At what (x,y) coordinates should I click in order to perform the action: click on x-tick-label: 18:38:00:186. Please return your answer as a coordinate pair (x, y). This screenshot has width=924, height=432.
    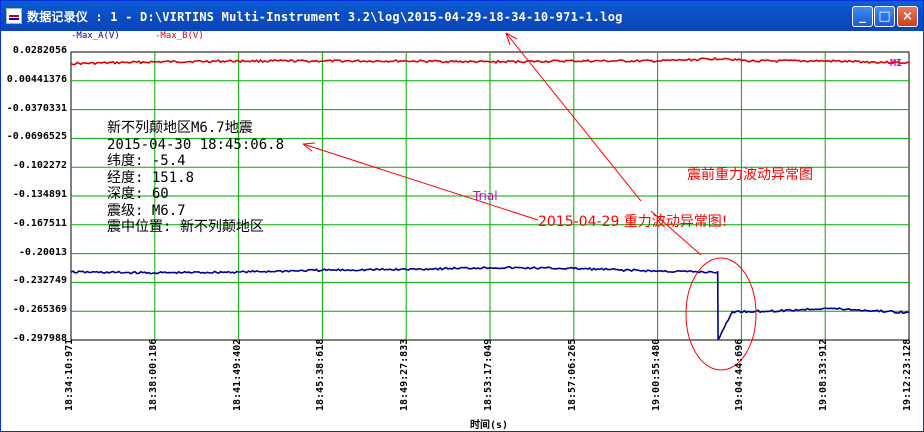
    Looking at the image, I should click on (153, 374).